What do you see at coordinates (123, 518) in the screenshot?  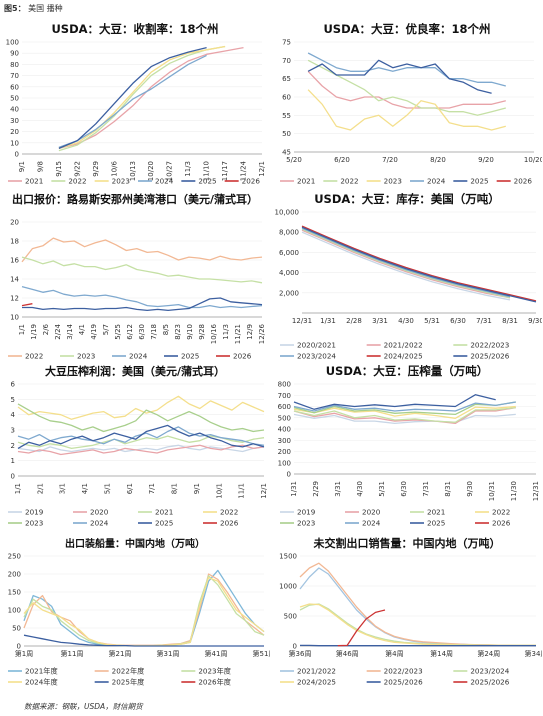 I see `legend: 2019 2020 2021 2022 2023 2024 2025 2026` at bounding box center [123, 518].